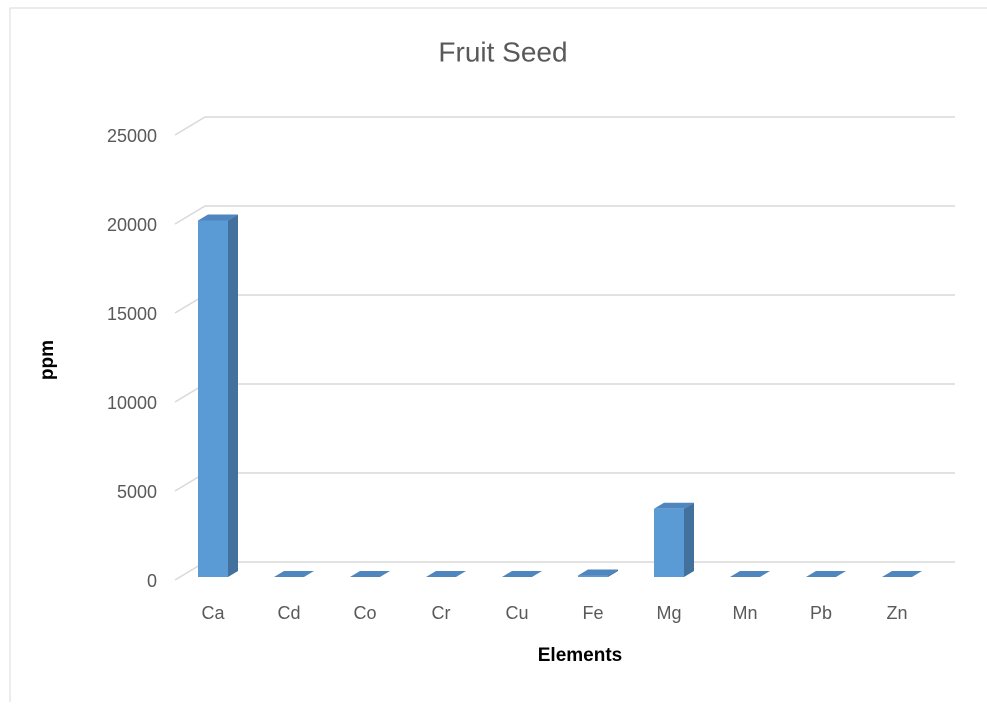 This screenshot has height=707, width=987. Describe the element at coordinates (152, 581) in the screenshot. I see `y-tick-label: 0` at that location.